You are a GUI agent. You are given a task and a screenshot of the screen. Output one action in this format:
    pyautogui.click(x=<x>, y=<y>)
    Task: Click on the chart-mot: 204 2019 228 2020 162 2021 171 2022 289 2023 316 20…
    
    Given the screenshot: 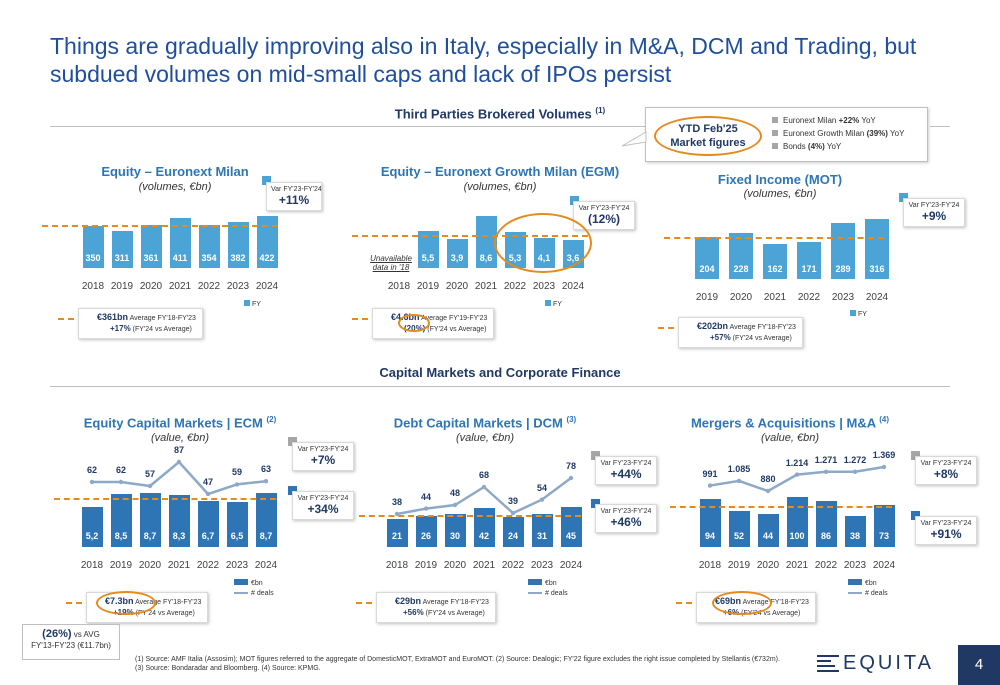 What is the action you would take?
    pyautogui.click(x=780, y=257)
    